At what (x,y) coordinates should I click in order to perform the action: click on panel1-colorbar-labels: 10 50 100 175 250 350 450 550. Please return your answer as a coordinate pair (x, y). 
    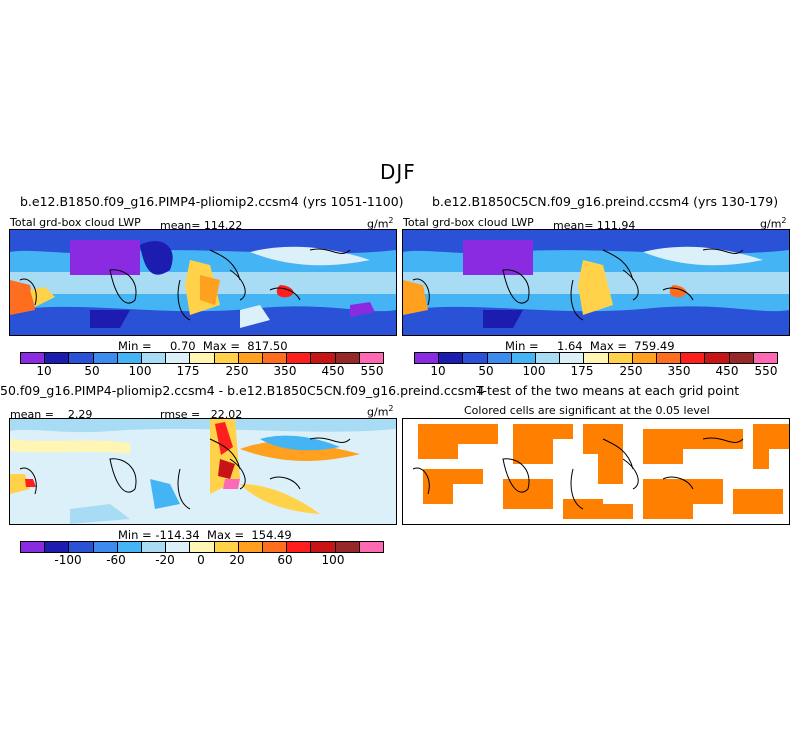
    Looking at the image, I should click on (202, 371).